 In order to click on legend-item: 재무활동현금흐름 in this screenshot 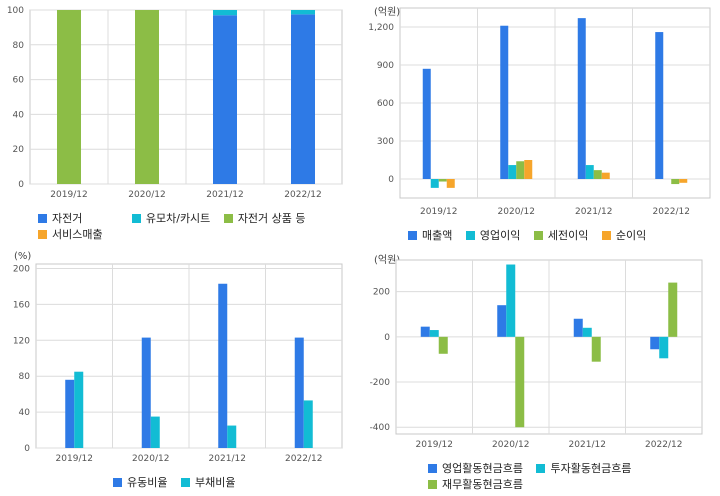, I will do `click(475, 484)`.